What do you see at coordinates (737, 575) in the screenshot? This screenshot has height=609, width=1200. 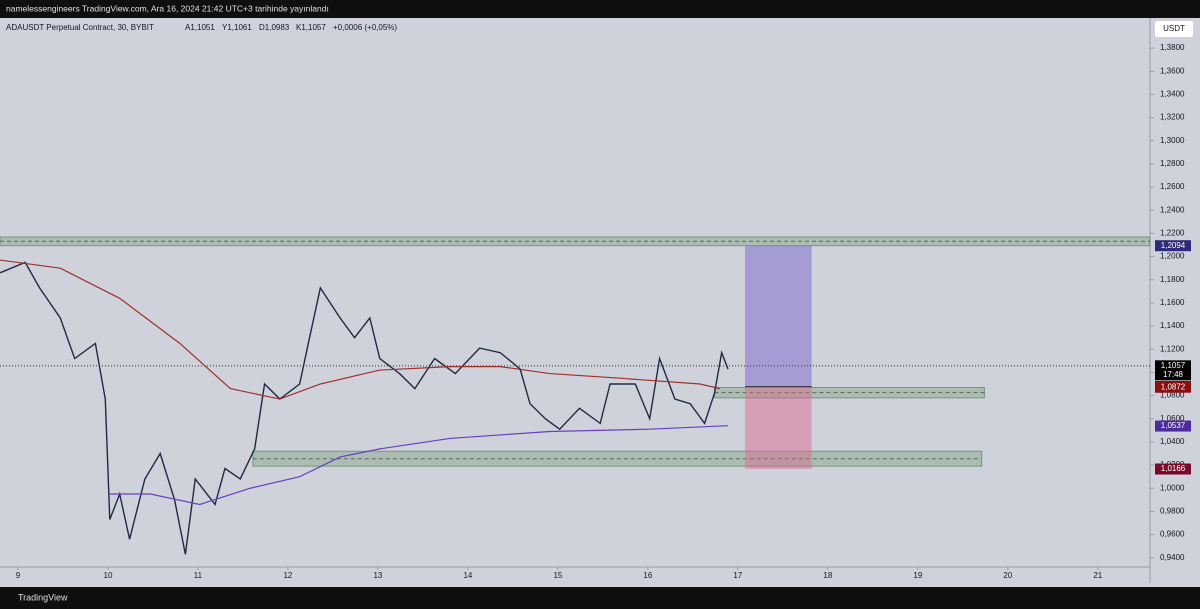 I see `x-tick-label: 17` at bounding box center [737, 575].